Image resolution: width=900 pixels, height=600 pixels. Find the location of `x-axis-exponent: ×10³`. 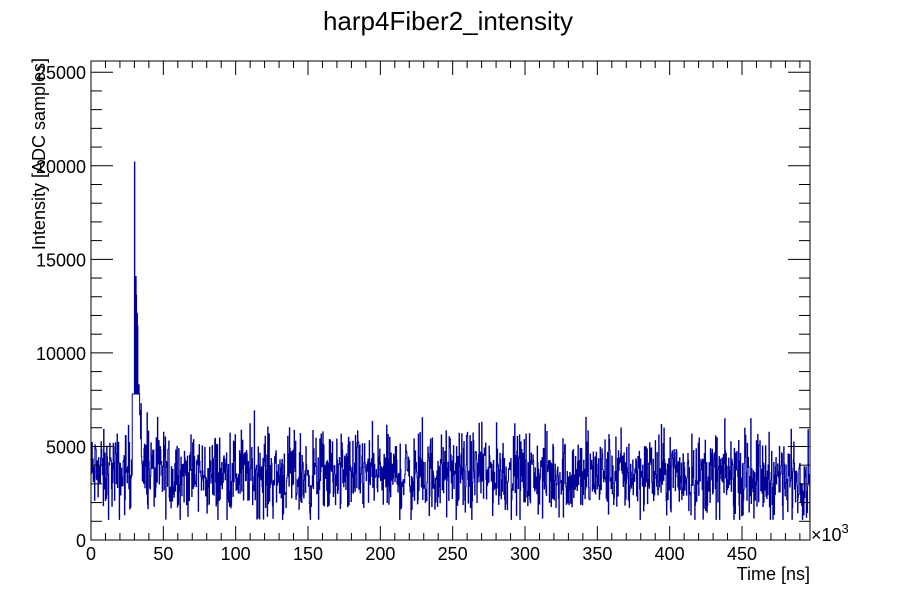

x-axis-exponent: ×10³ is located at coordinates (830, 533).